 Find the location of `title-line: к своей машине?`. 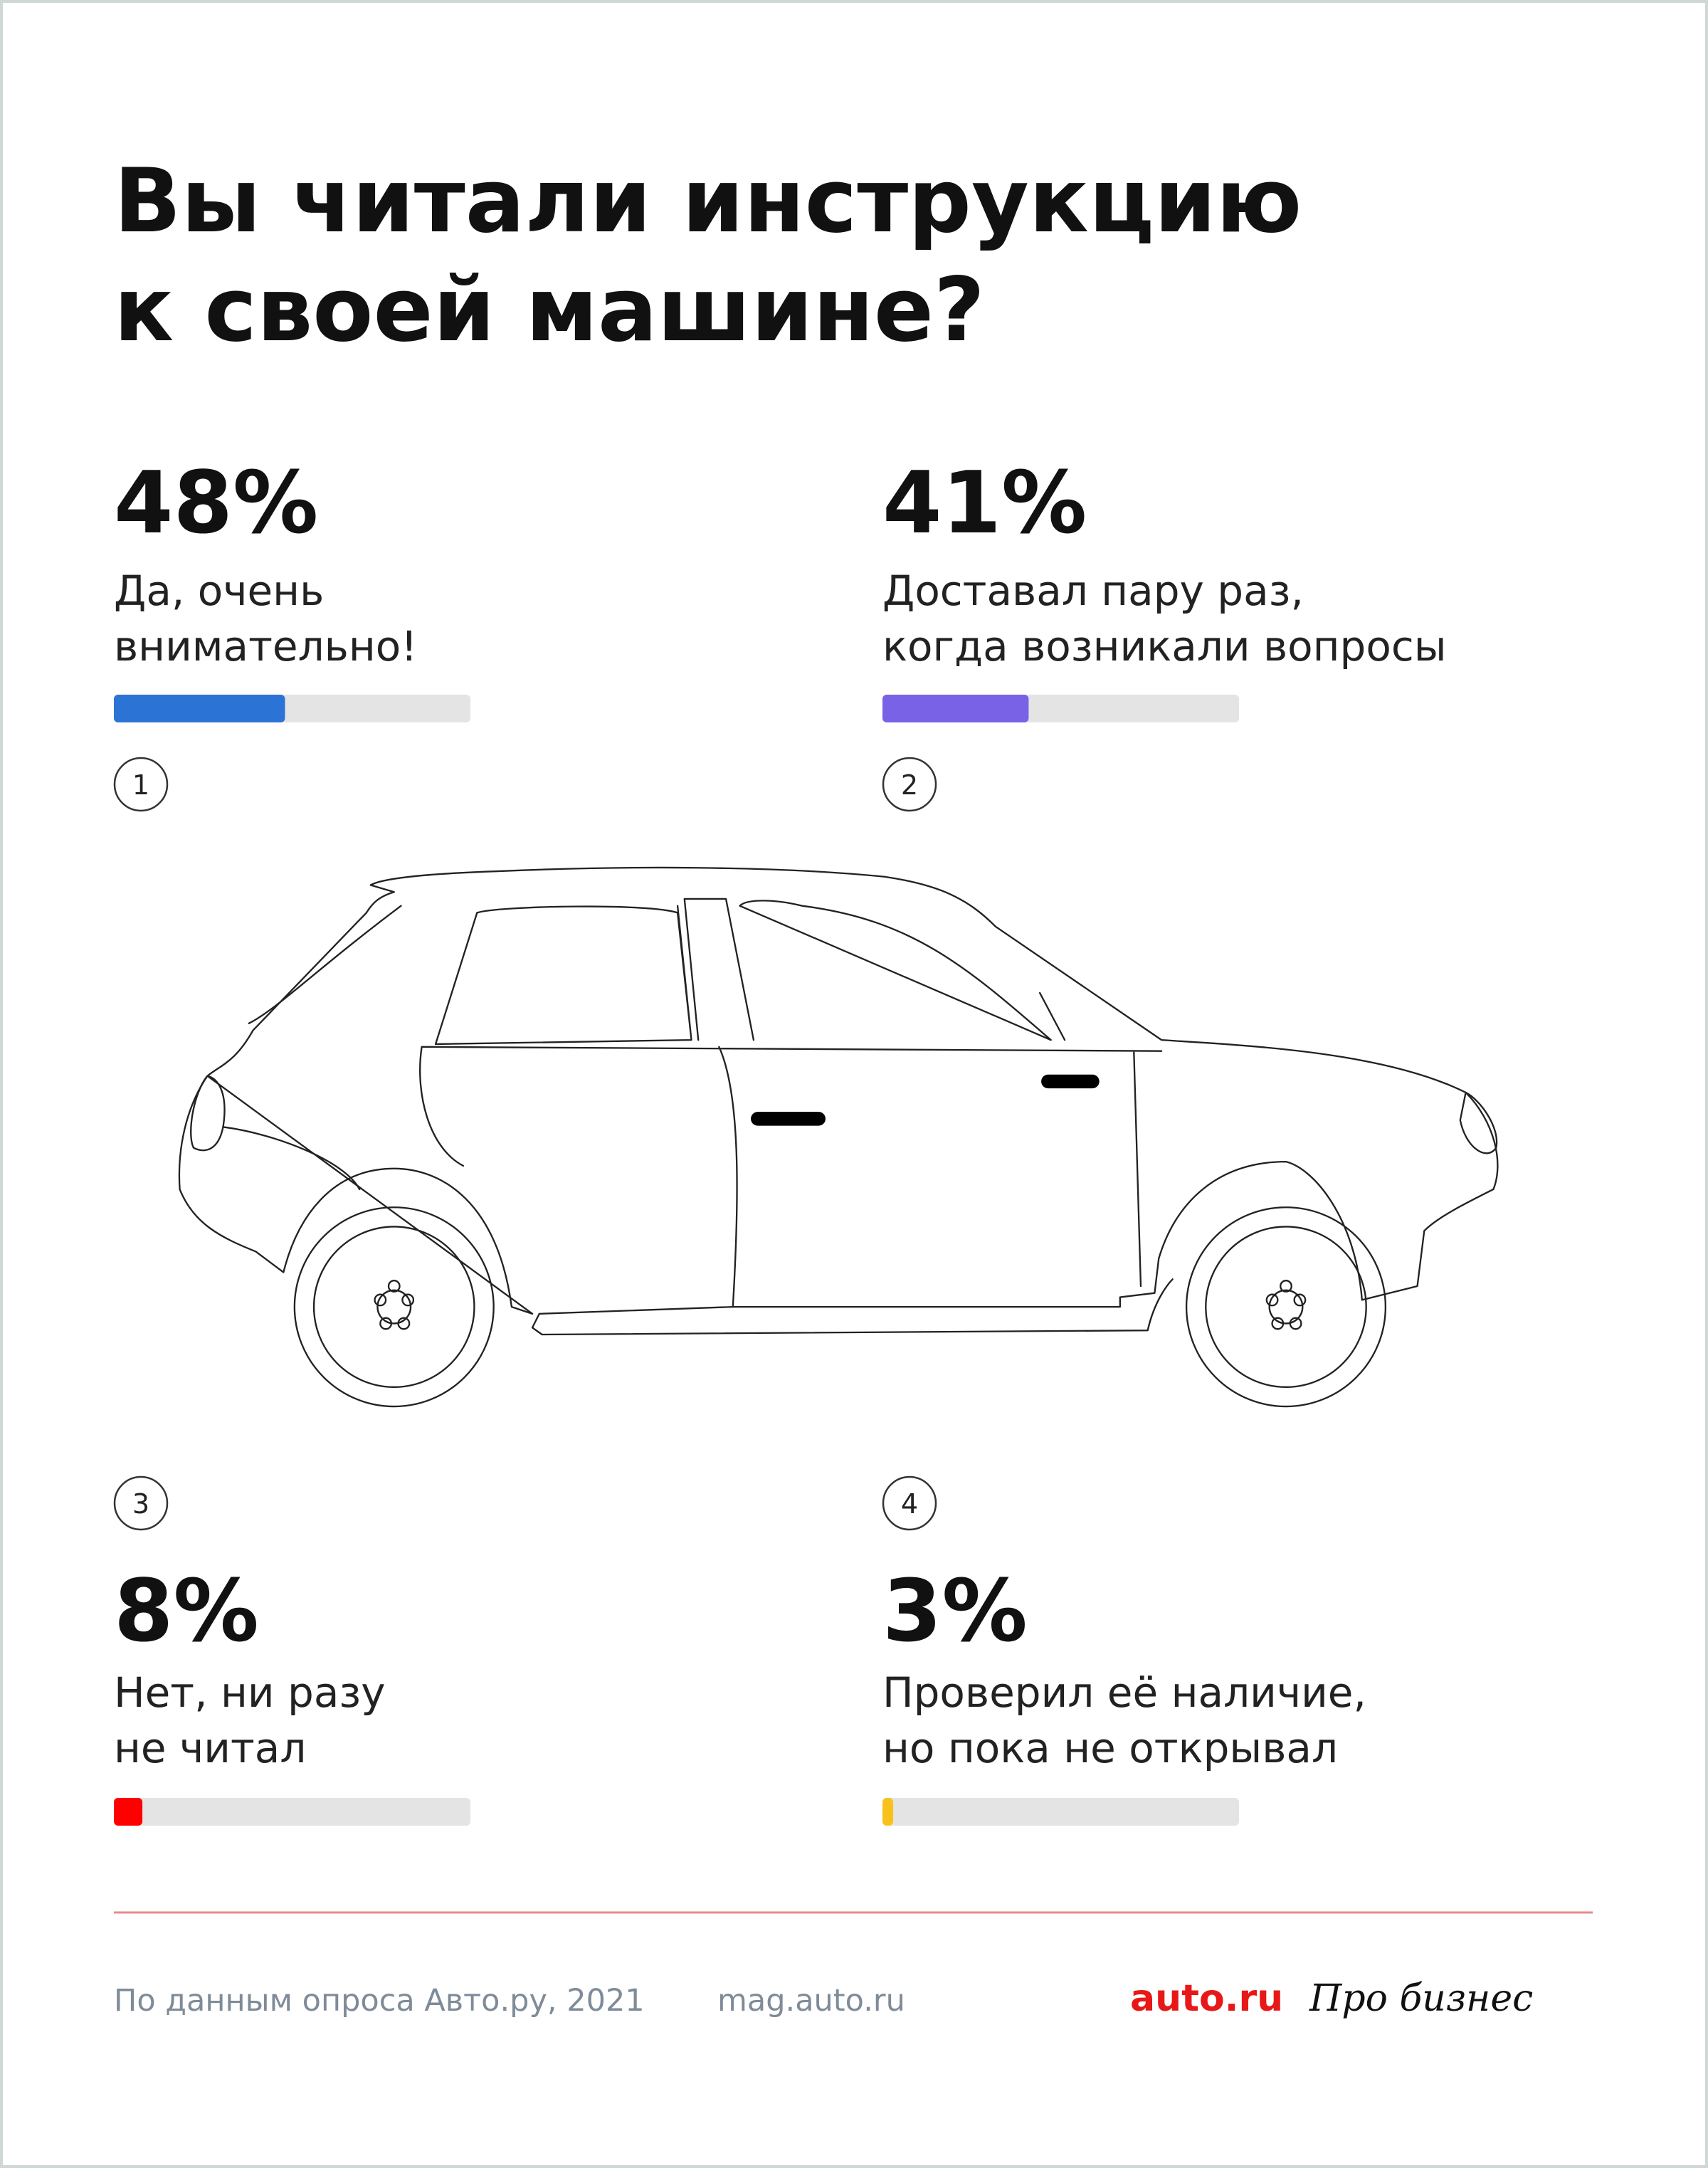

title-line: к своей машине? is located at coordinates (549, 310).